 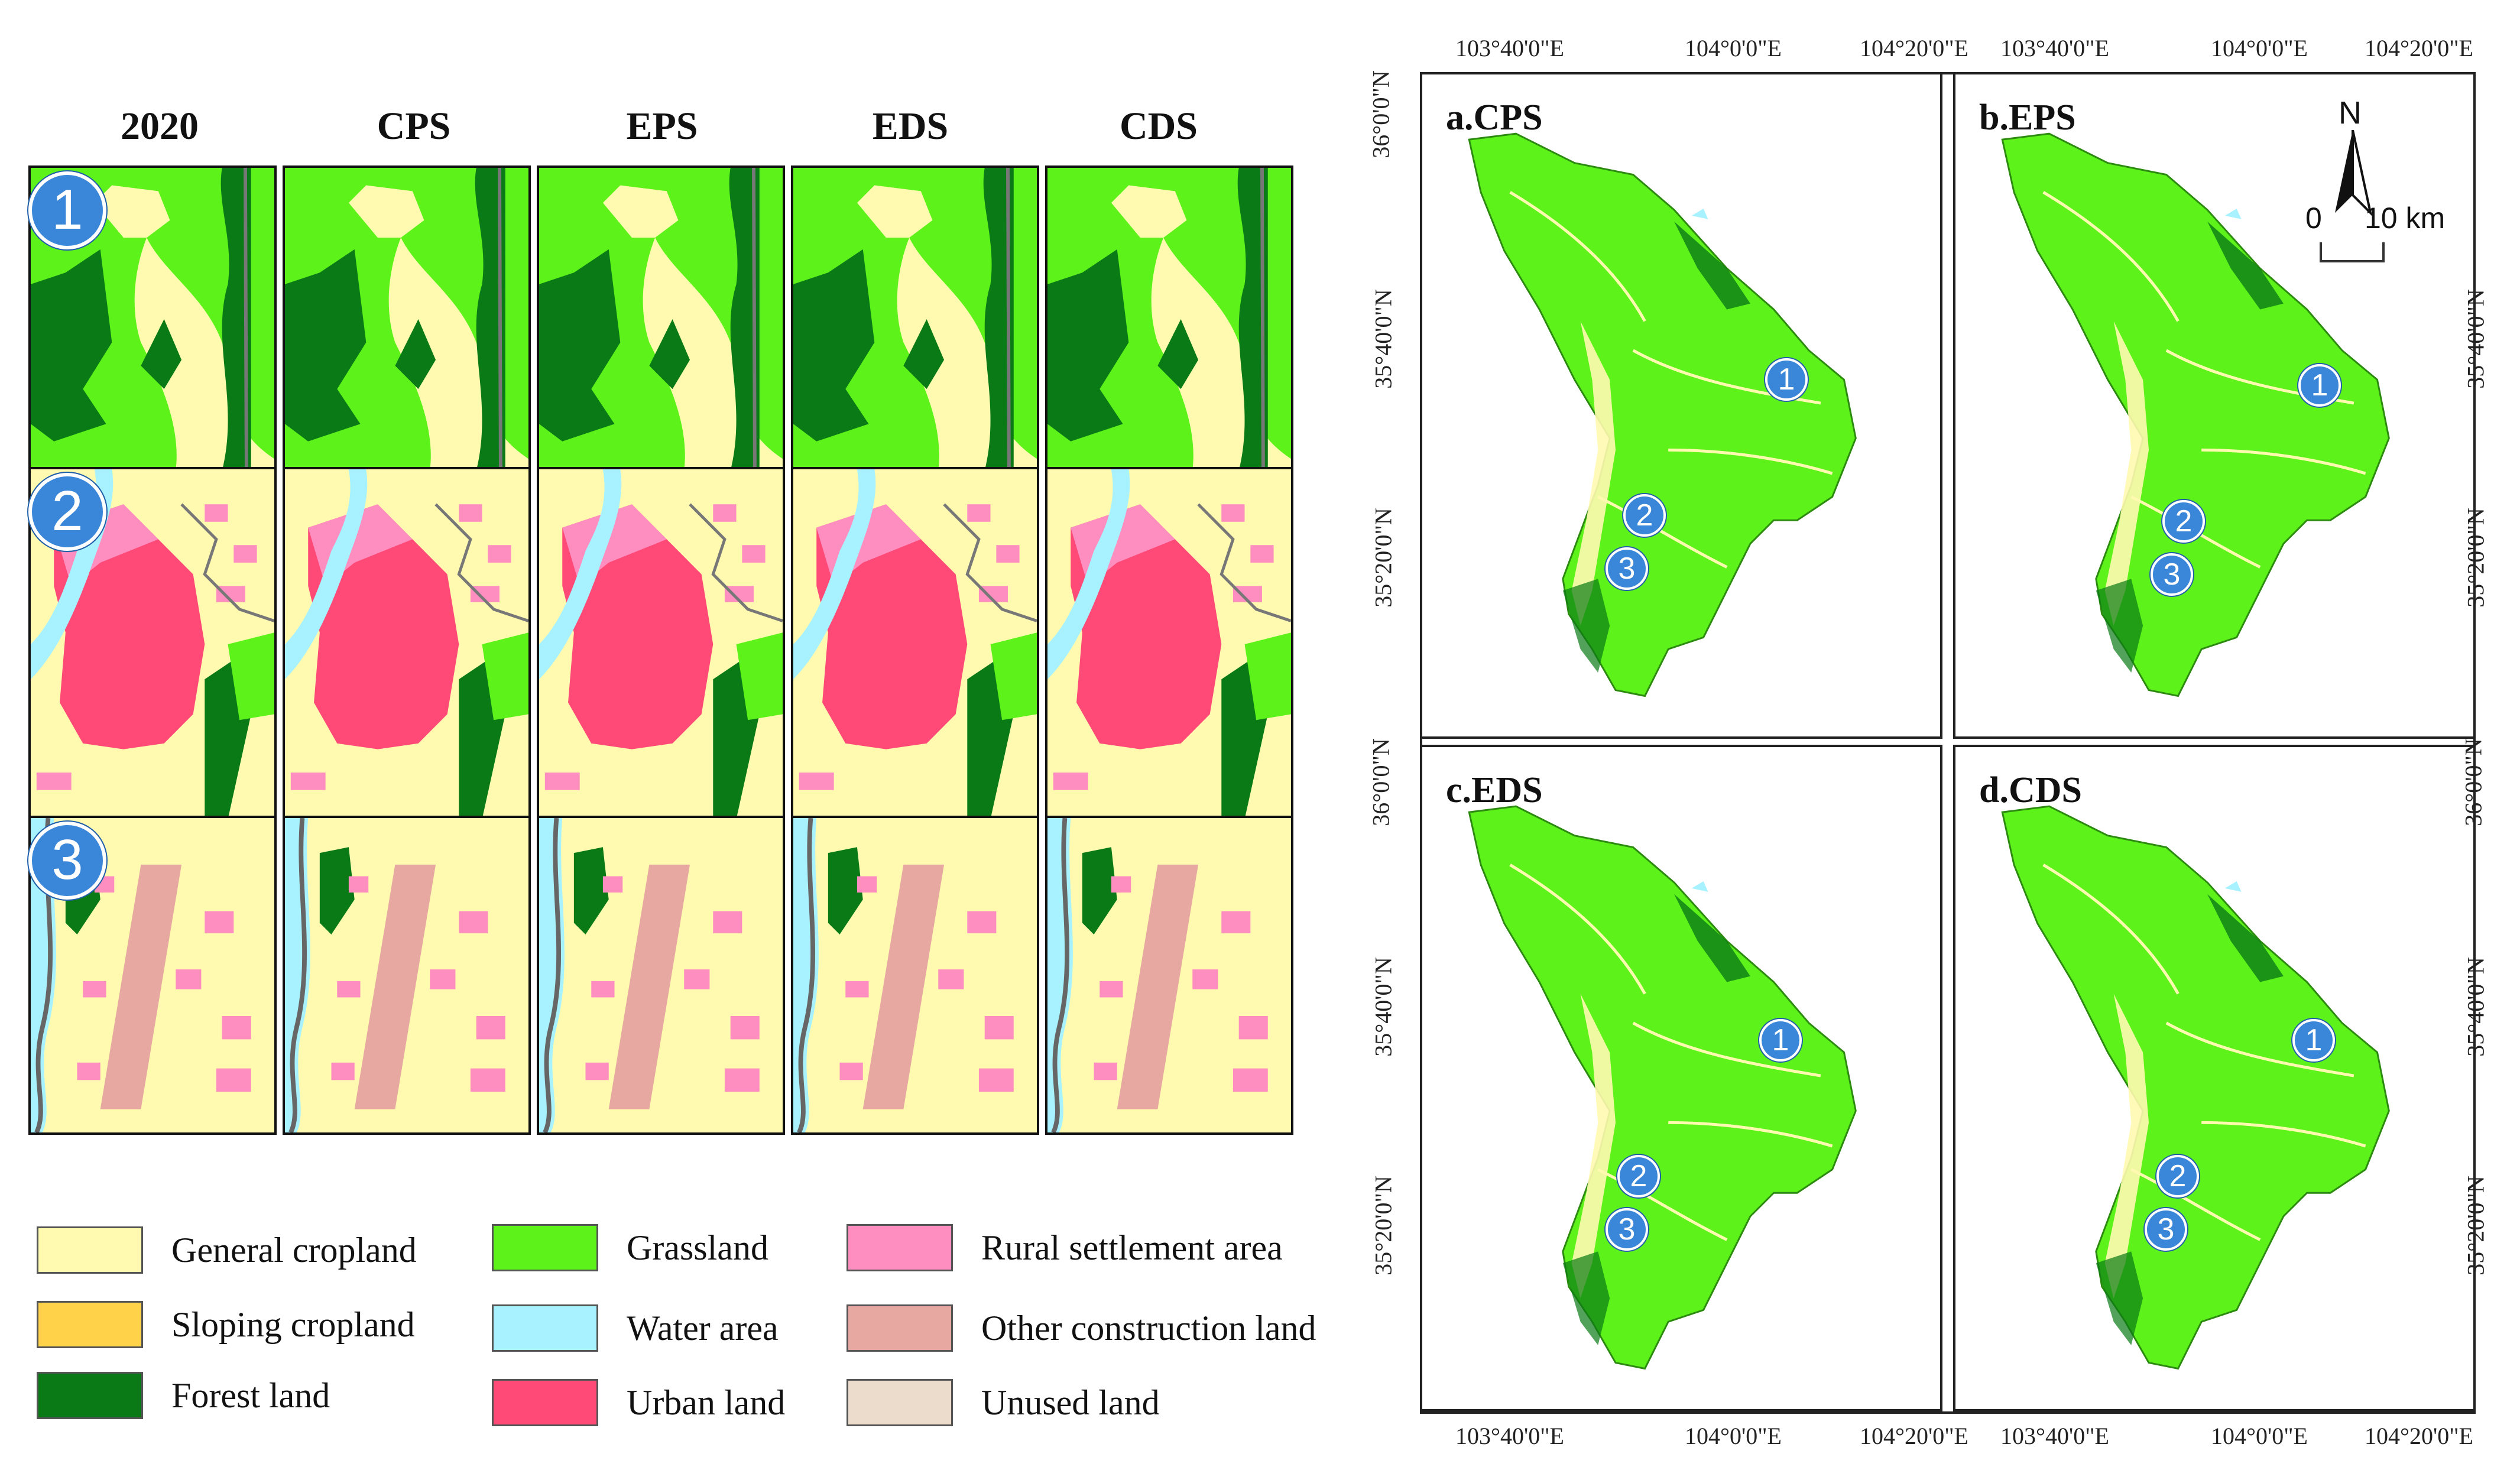 I want to click on zoom-cell-row3-col4, so click(x=915, y=976).